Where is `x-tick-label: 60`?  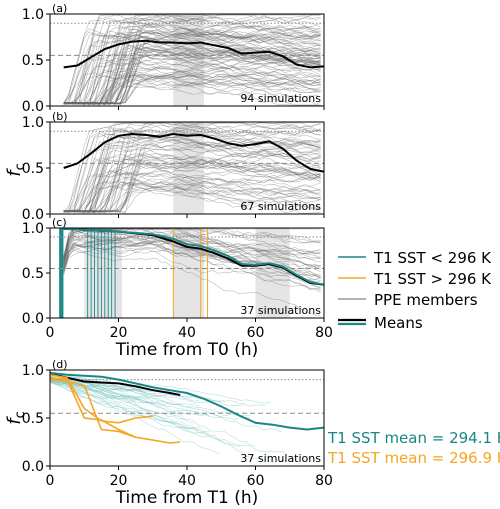
x-tick-label: 60 is located at coordinates (256, 333).